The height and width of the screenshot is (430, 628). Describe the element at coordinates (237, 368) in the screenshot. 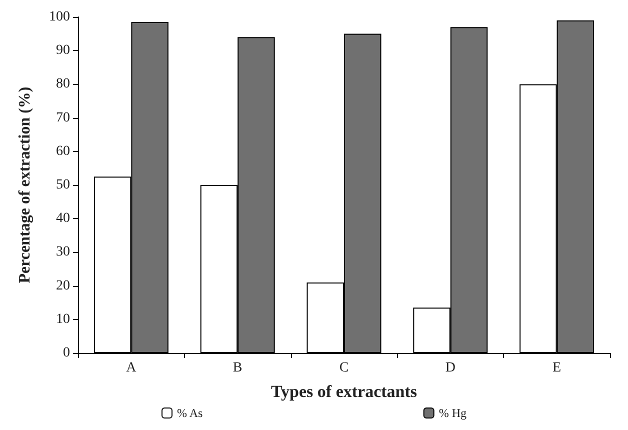

I see `x-tick-label: B` at that location.